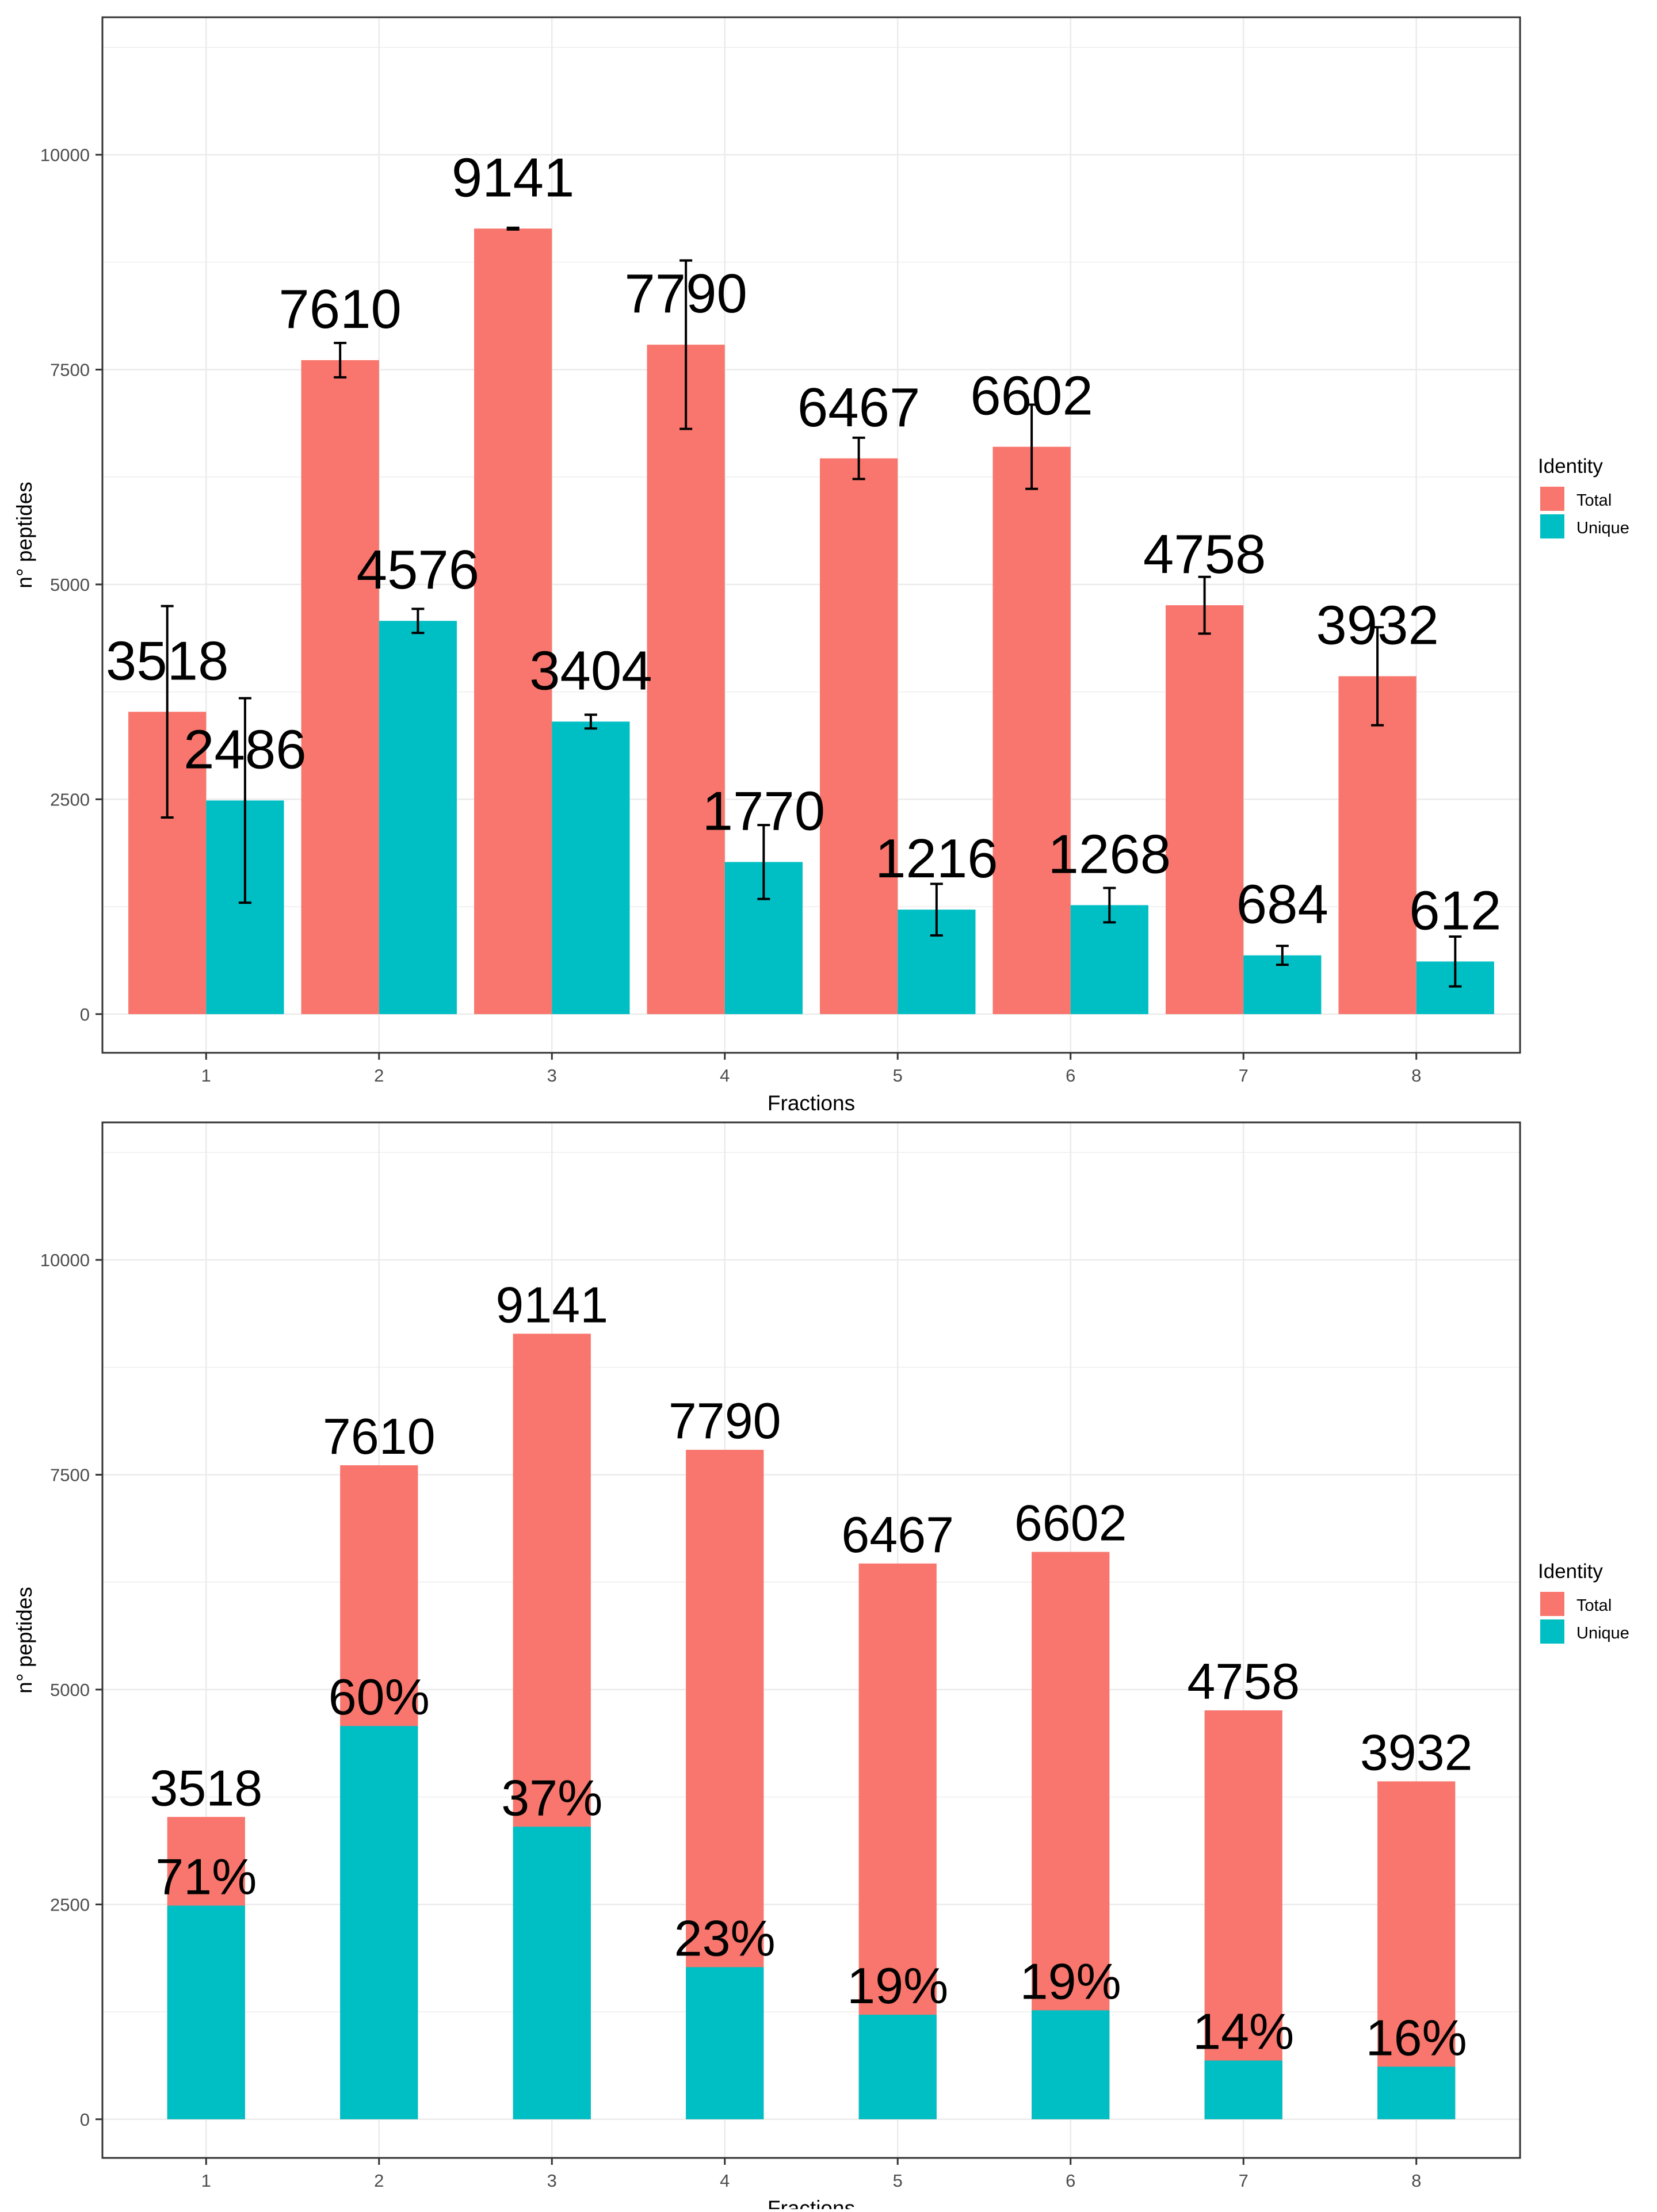  I want to click on data-label-unique-7: 684, so click(1282, 904).